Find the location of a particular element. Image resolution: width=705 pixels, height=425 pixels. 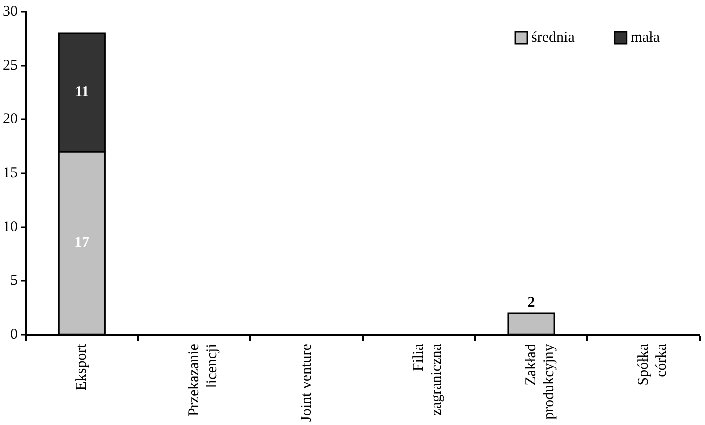

y-tick-label: 25 is located at coordinates (10, 66).